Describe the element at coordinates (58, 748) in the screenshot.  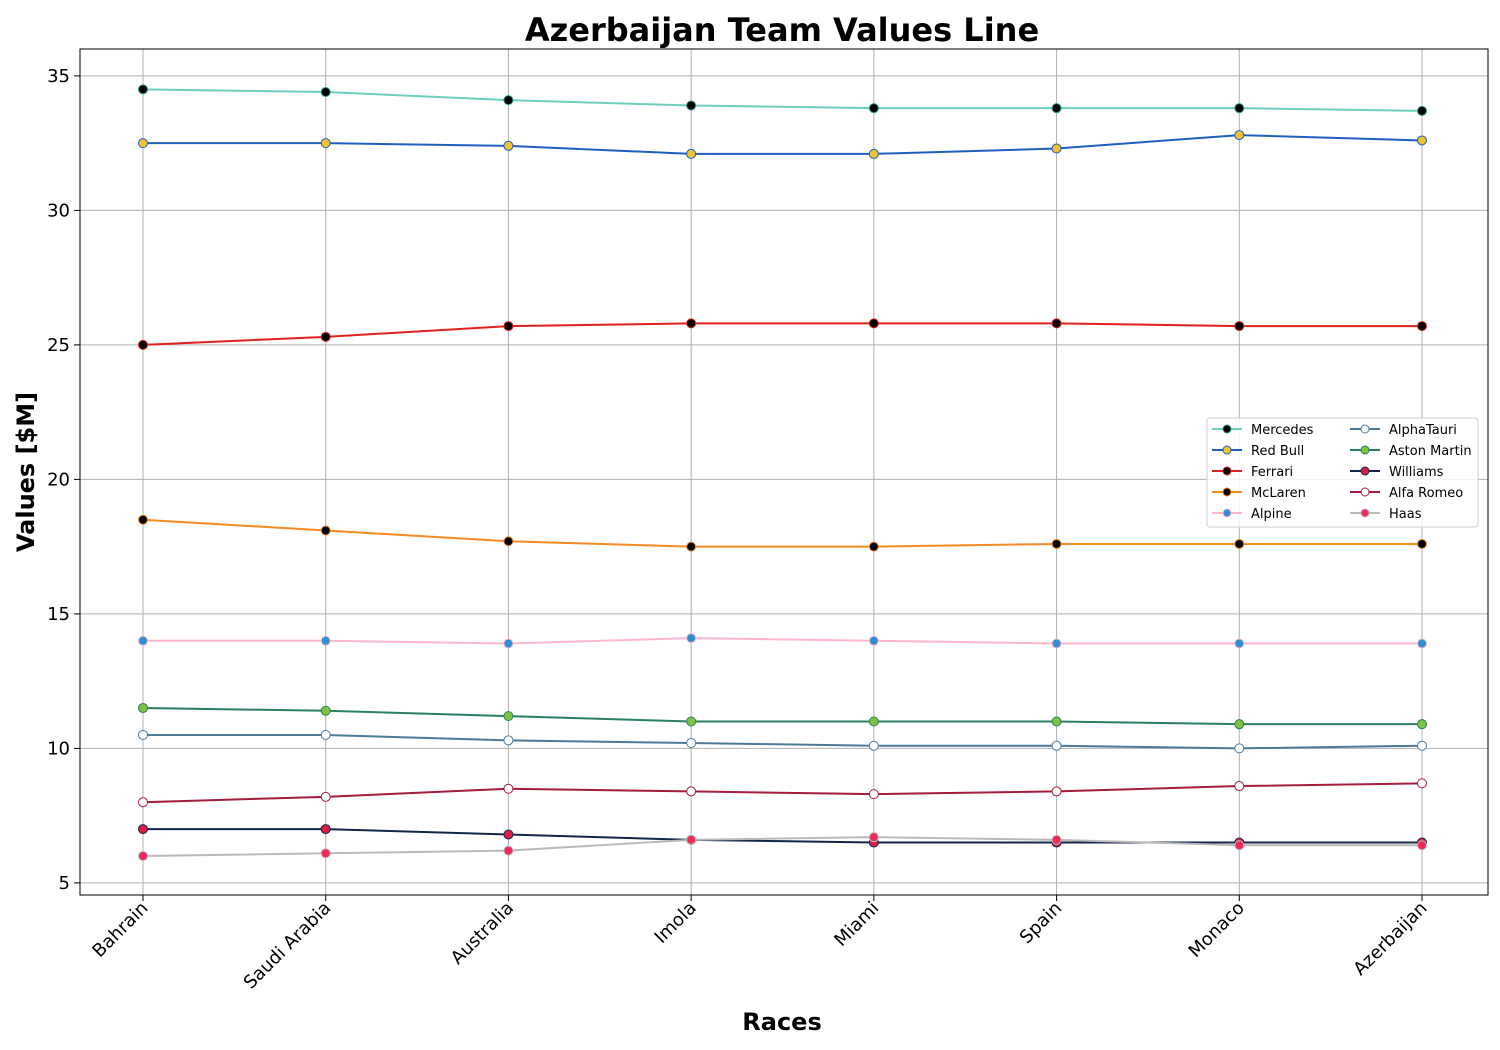
I see `y-tick-label: 10` at that location.